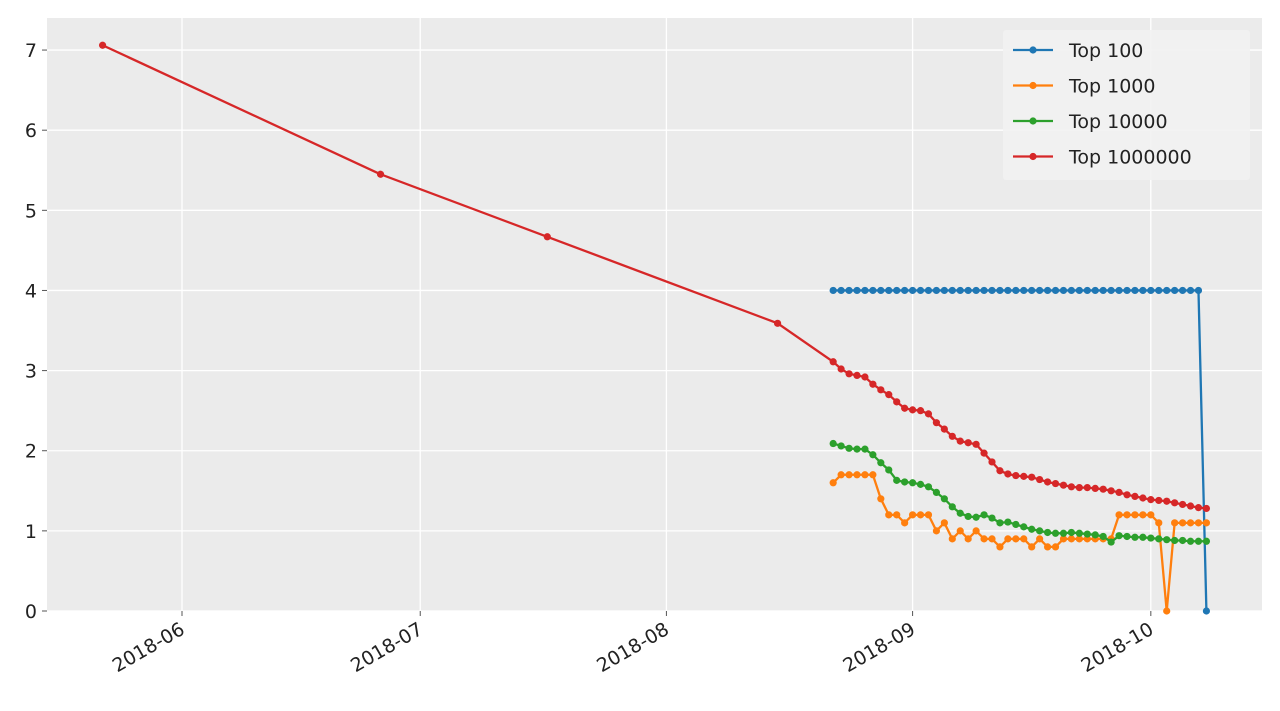  I want to click on legend-marker, so click(1033, 121).